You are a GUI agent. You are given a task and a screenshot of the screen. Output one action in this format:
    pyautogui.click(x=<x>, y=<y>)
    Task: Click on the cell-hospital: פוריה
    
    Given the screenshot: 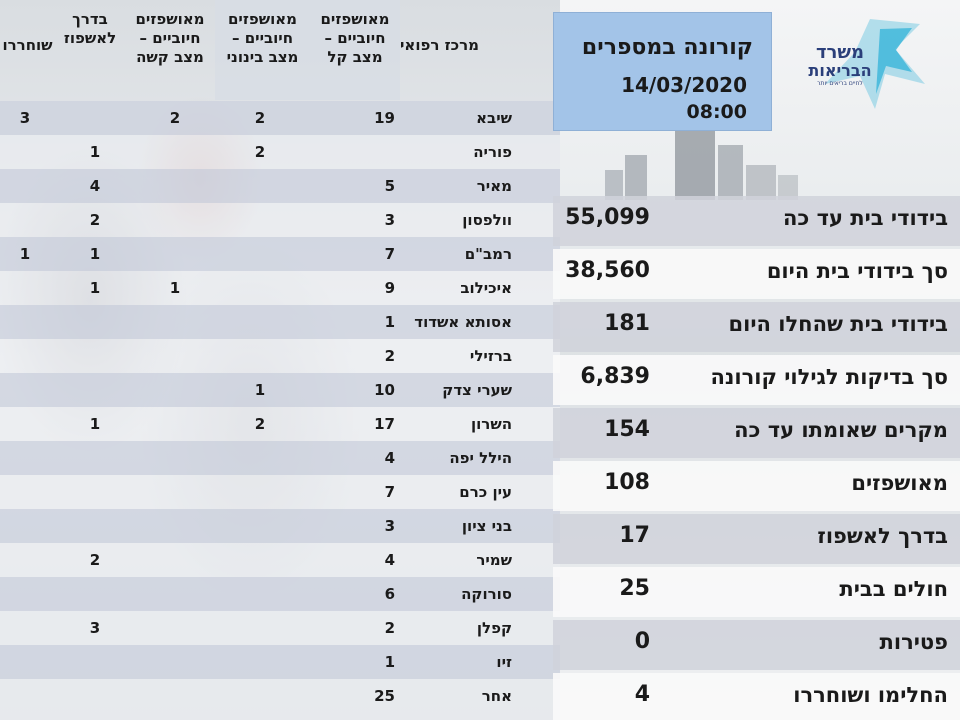 What is the action you would take?
    pyautogui.click(x=492, y=152)
    